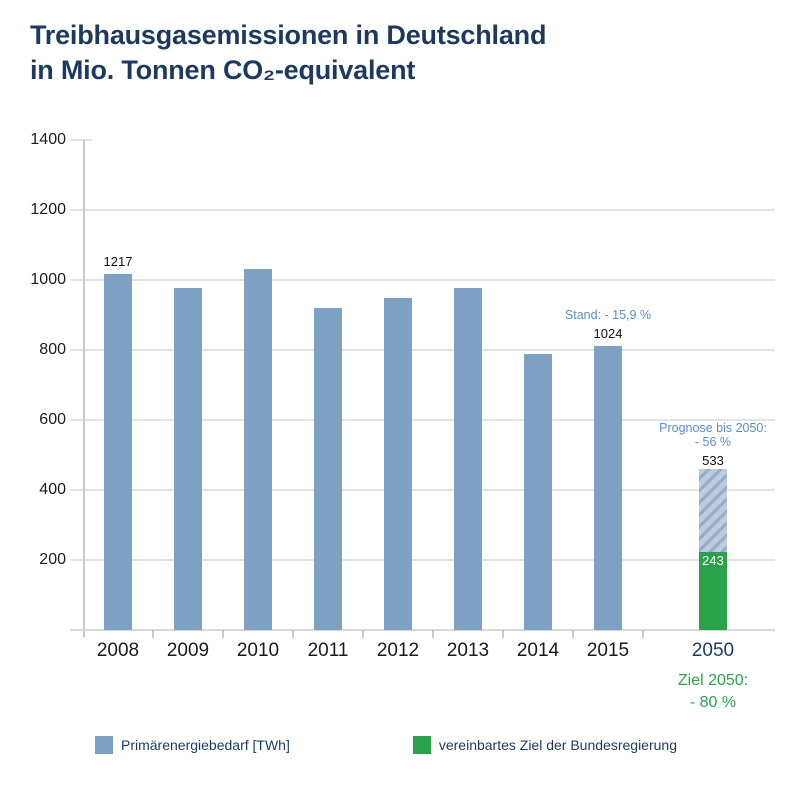 This screenshot has width=800, height=800. Describe the element at coordinates (118, 650) in the screenshot. I see `x-axis-label-2008: 2008` at that location.